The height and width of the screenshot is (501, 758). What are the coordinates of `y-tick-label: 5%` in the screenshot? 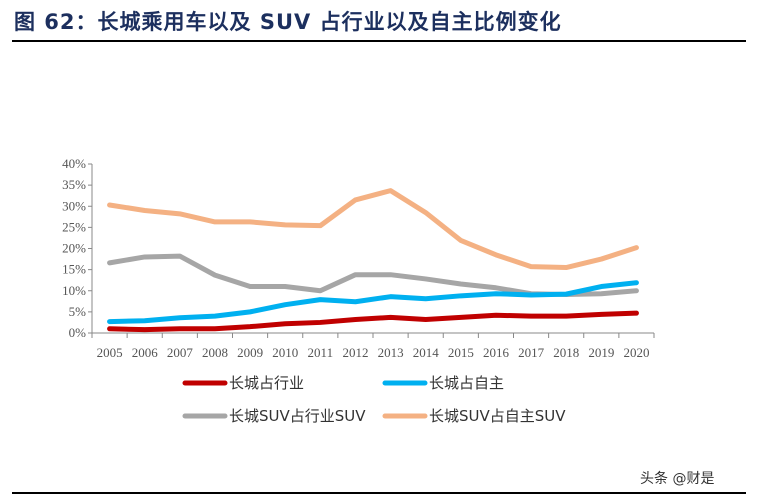 It's located at (78, 311).